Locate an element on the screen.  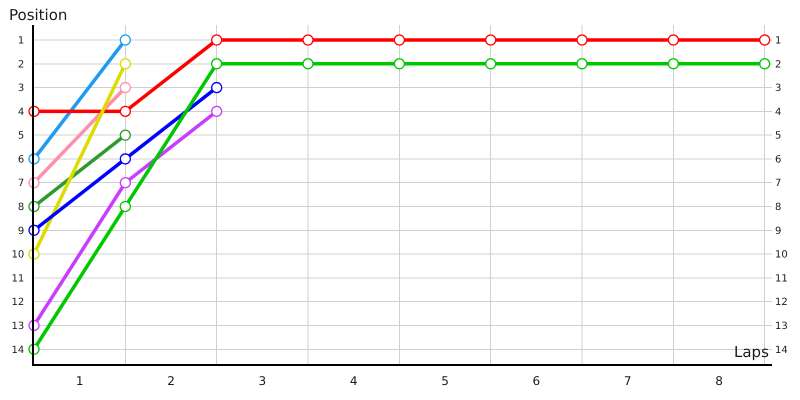
y-tick-label: 11 is located at coordinates (18, 278).